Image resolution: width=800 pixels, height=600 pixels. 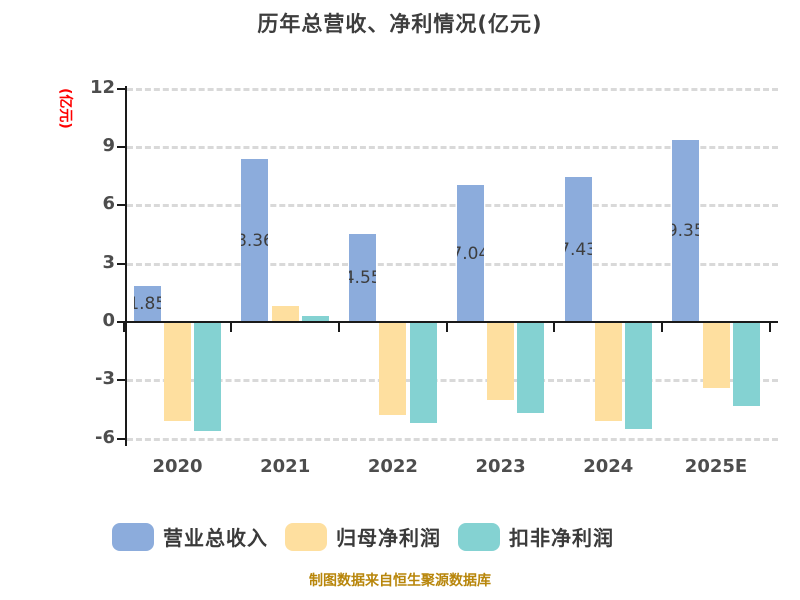 What do you see at coordinates (315, 319) in the screenshot?
I see `bar-扣非净利润-2021` at bounding box center [315, 319].